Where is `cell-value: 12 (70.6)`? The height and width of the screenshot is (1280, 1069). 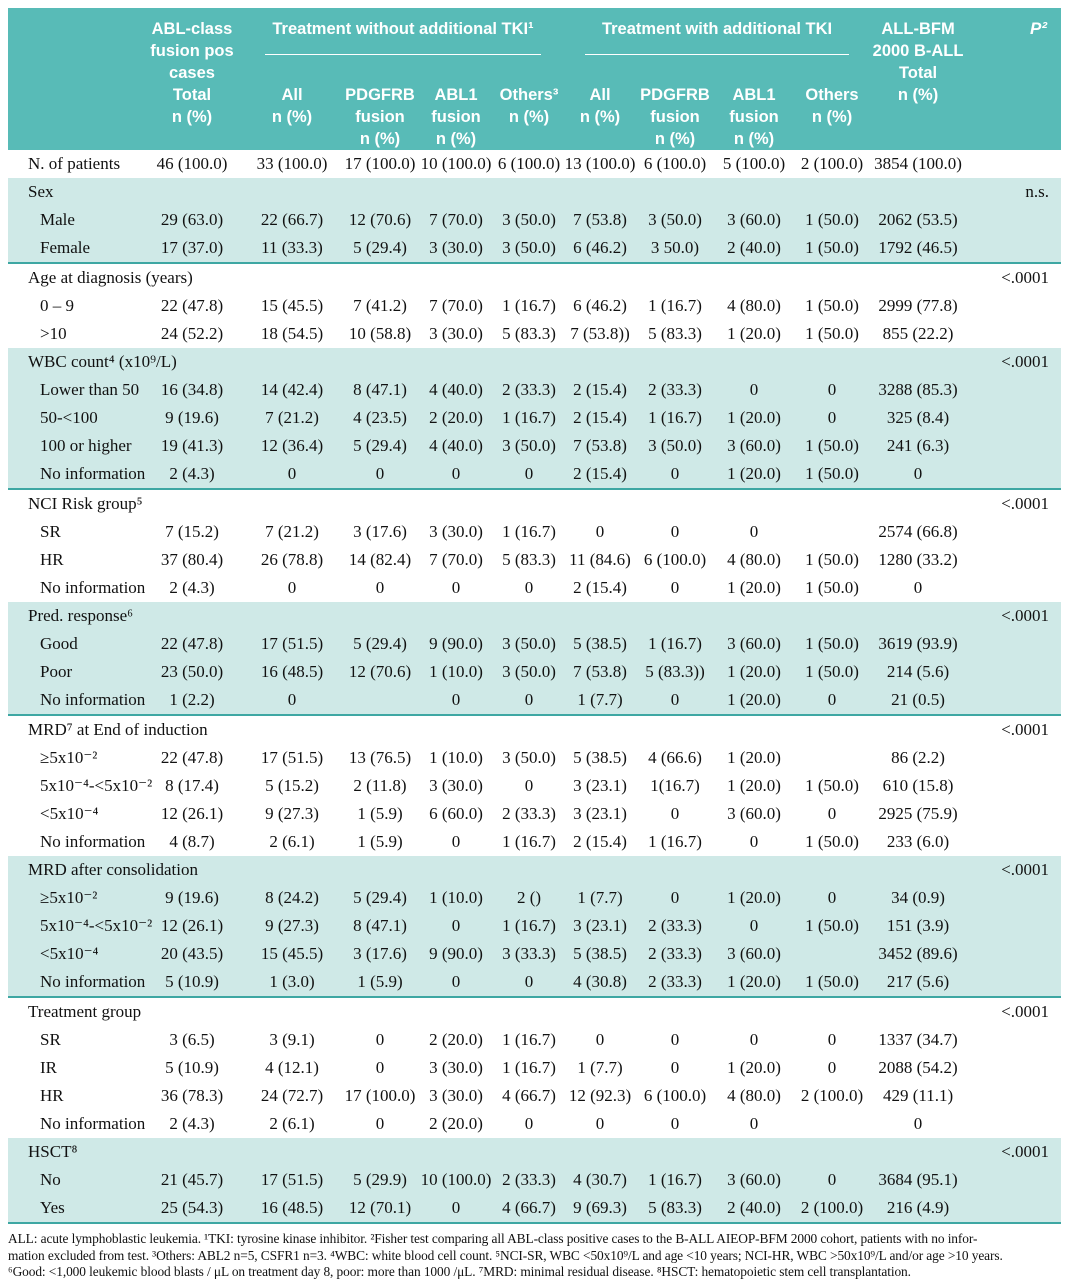 cell-value: 12 (70.6) is located at coordinates (380, 672).